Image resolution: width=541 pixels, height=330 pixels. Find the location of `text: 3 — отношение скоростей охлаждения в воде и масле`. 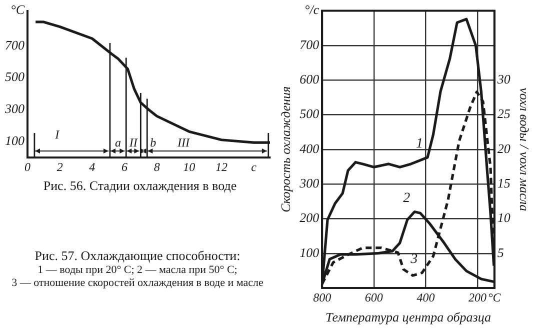

text: 3 — отношение скоростей охлаждения в воде и масле is located at coordinates (137, 283).